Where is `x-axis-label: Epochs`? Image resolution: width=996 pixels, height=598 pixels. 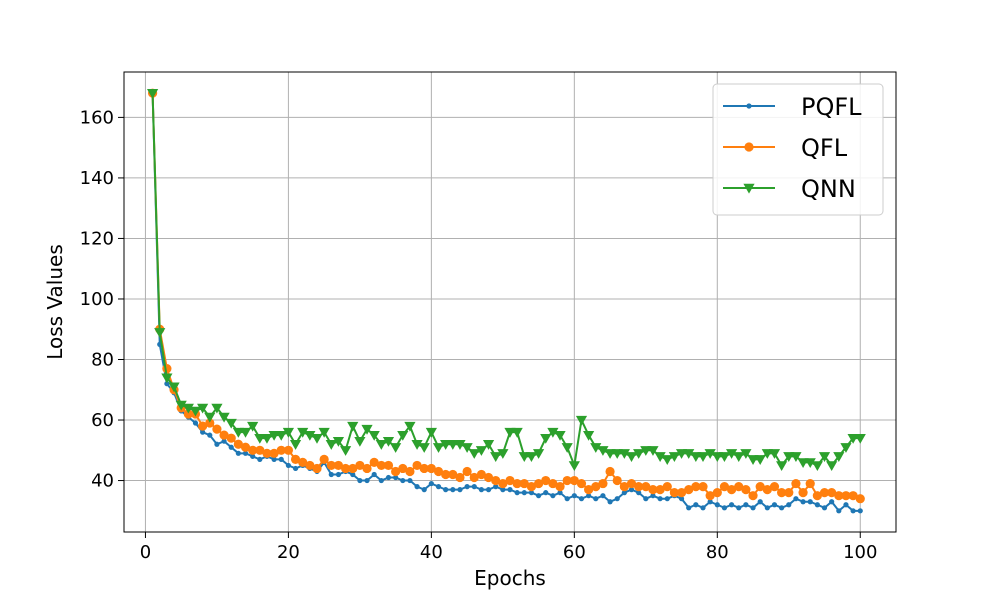 x-axis-label: Epochs is located at coordinates (510, 578).